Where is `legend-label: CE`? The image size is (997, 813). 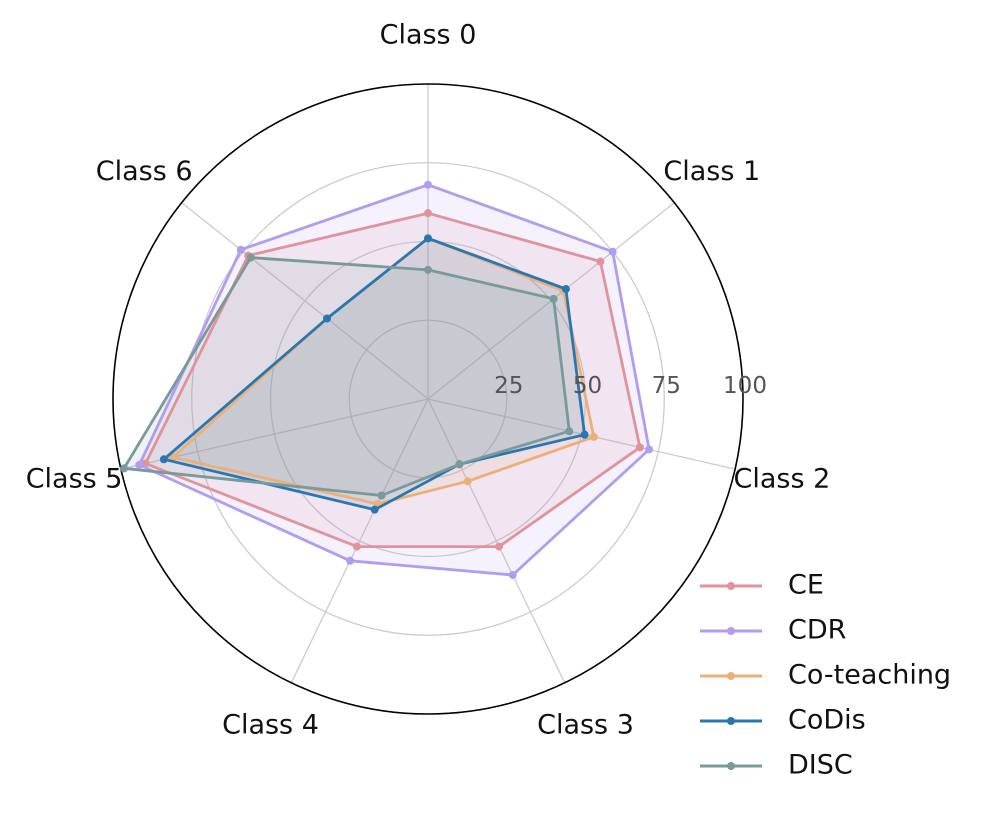
legend-label: CE is located at coordinates (806, 585).